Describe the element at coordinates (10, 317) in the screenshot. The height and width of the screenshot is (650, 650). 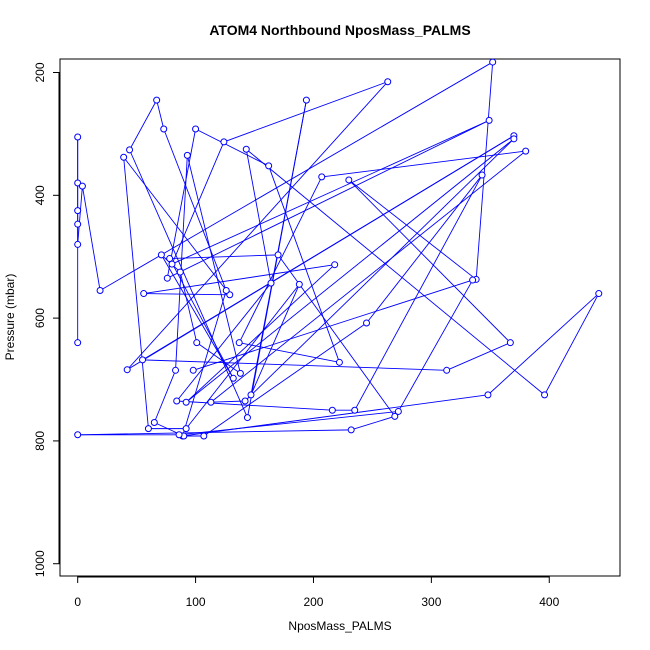
I see `y-axis-label: Pressure (mbar)` at that location.